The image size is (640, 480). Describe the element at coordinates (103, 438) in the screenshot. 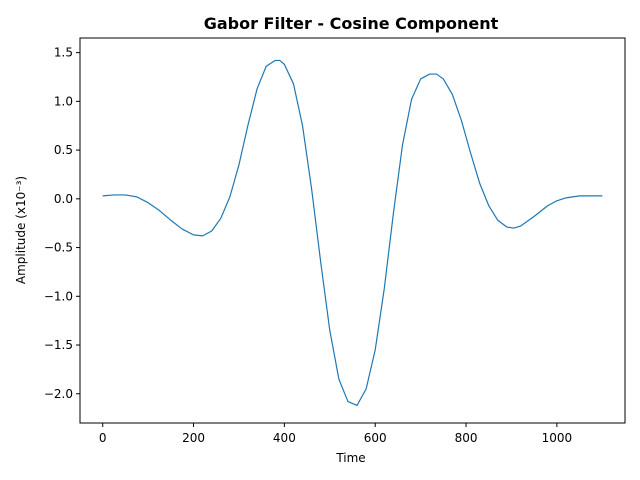

I see `x-tick-label: 0` at that location.